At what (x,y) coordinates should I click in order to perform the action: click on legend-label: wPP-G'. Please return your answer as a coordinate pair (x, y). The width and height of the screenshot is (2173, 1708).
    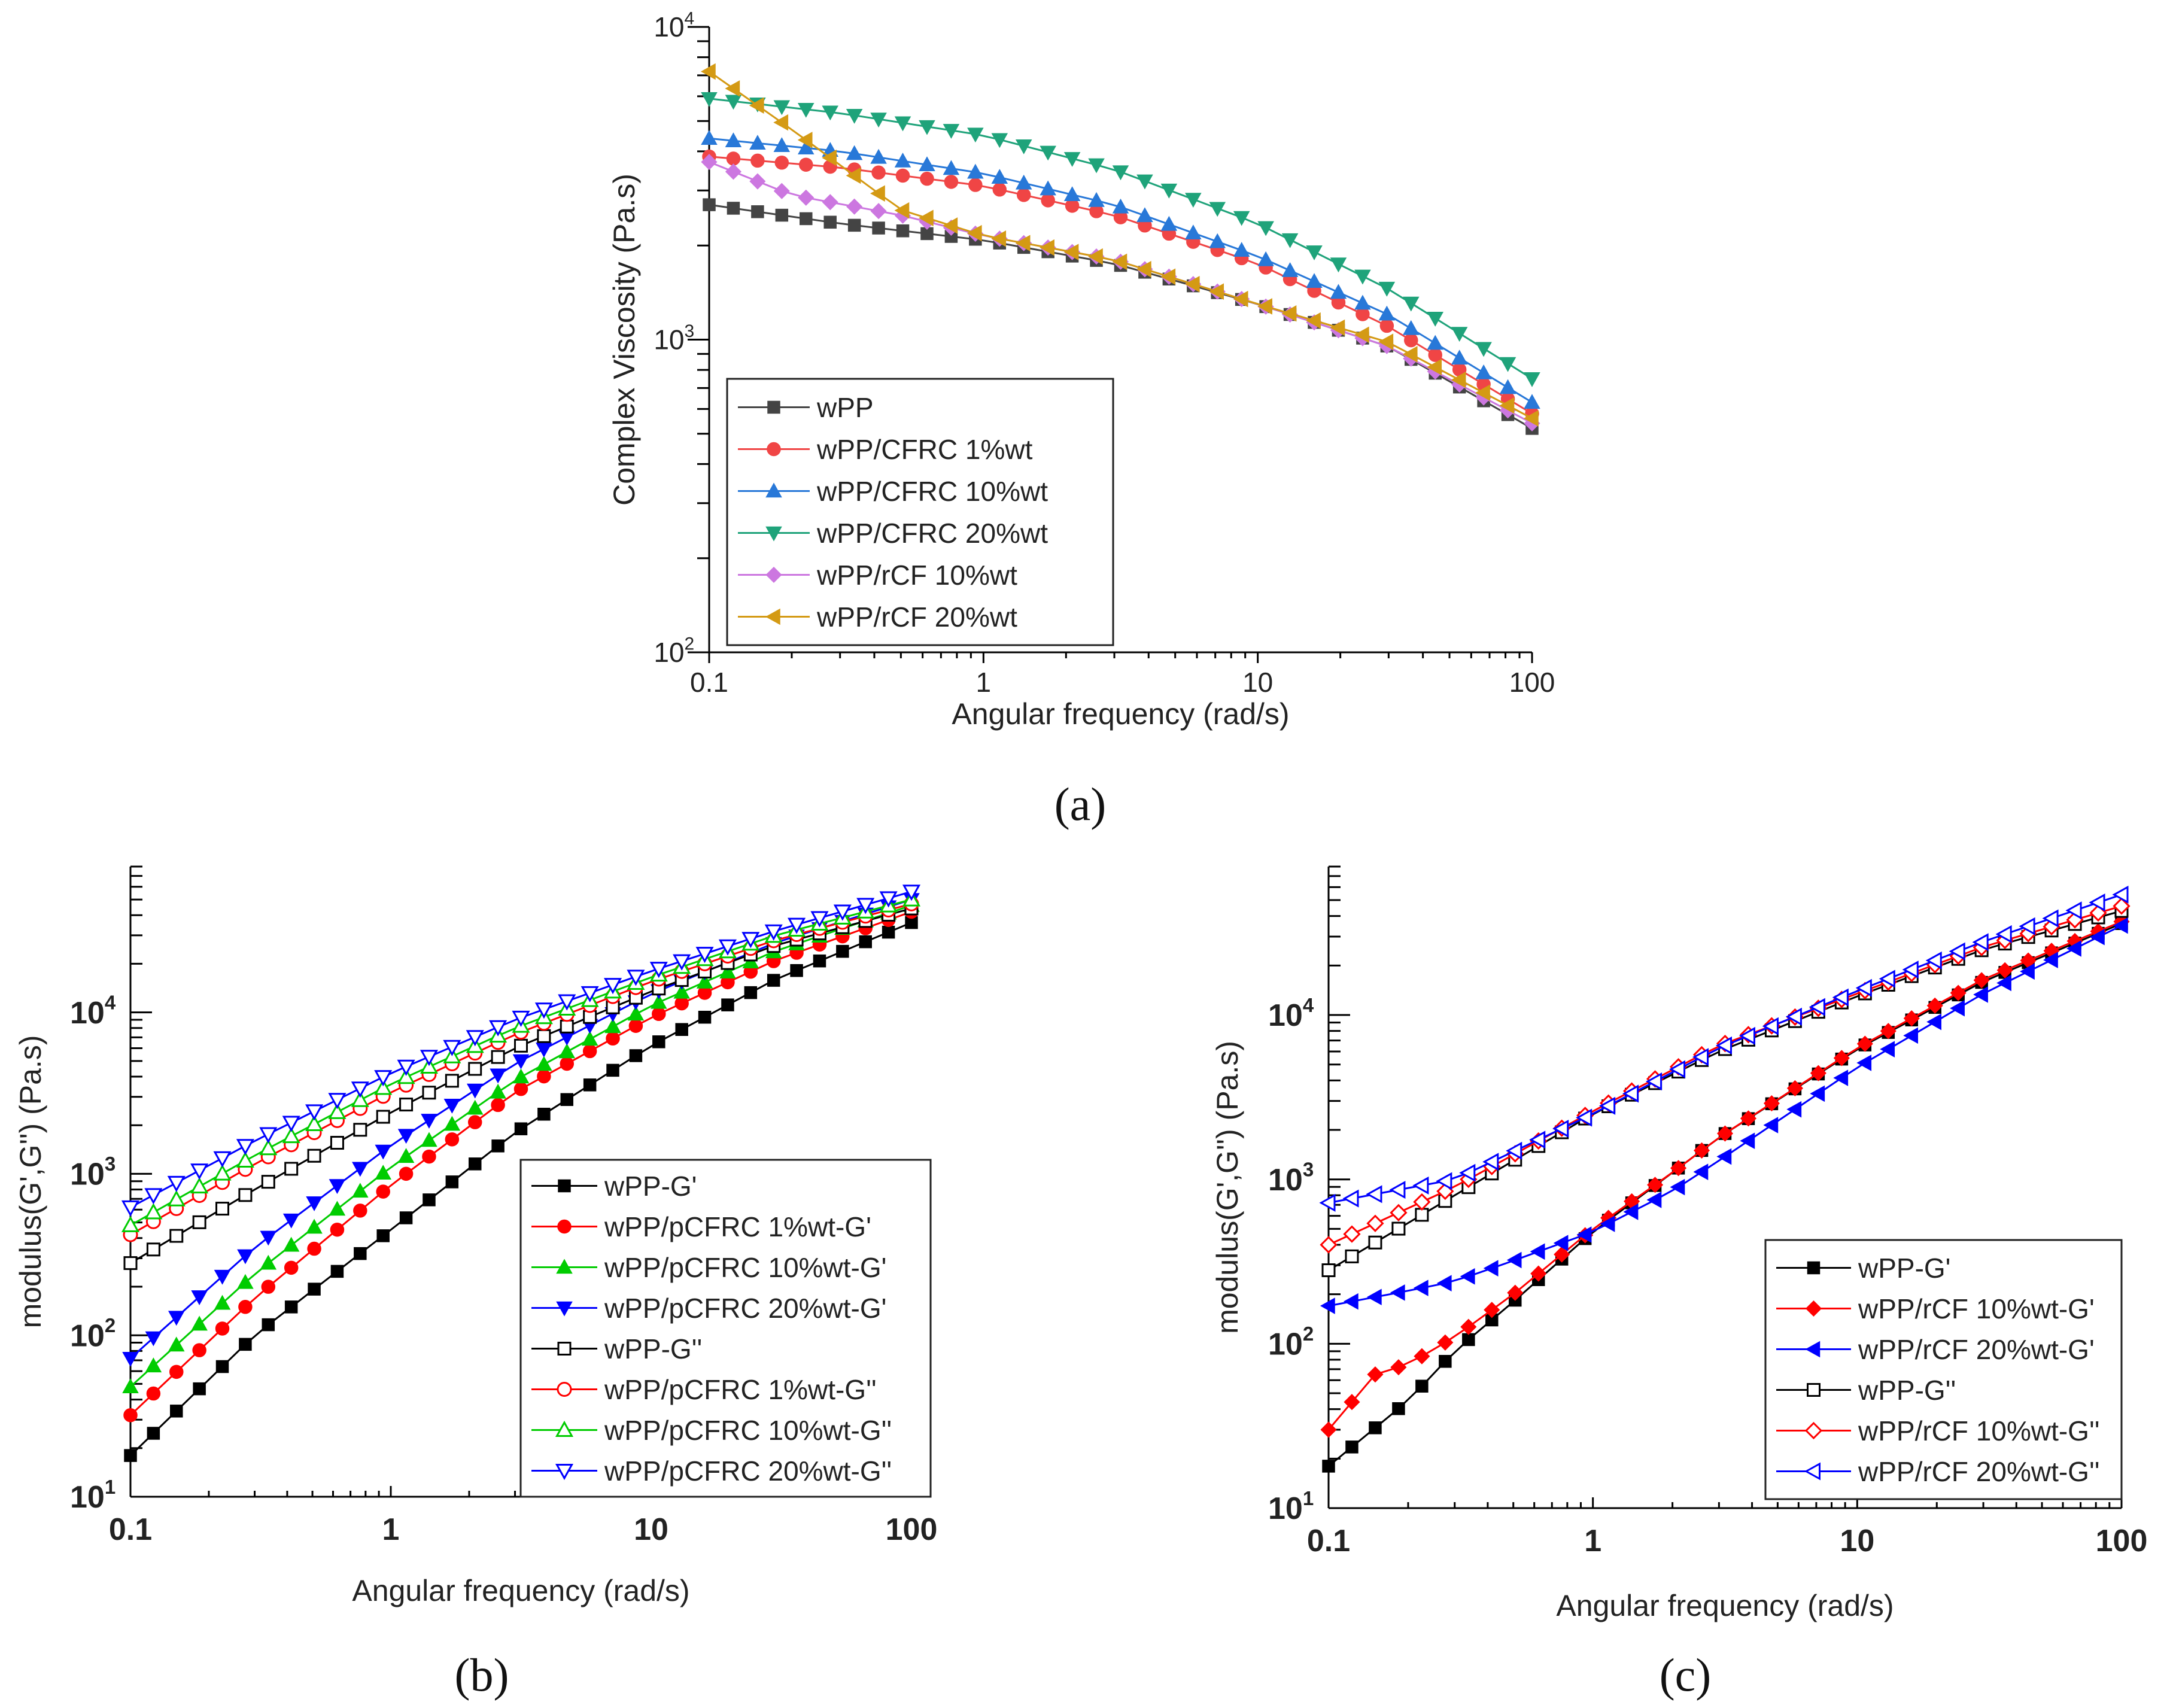
    Looking at the image, I should click on (1904, 1268).